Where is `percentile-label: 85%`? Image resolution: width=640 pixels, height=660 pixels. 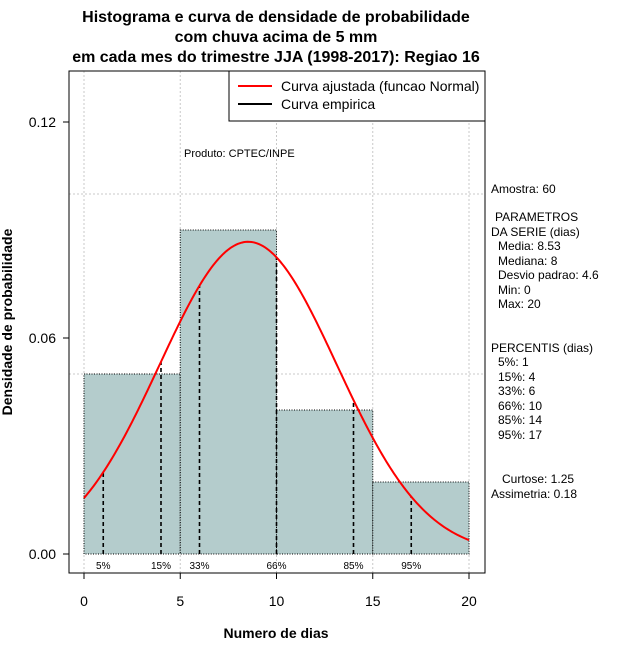 percentile-label: 85% is located at coordinates (353, 566).